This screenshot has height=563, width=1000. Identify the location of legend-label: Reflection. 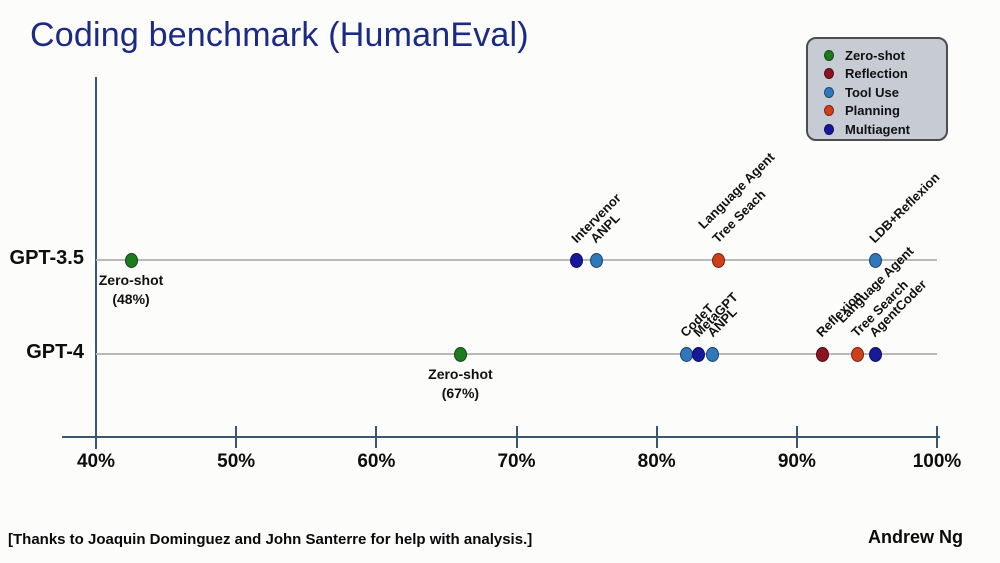
(876, 74).